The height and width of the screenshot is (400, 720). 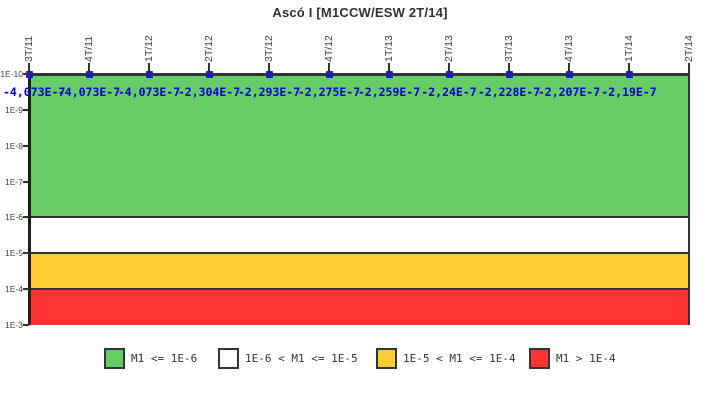 What do you see at coordinates (11, 74) in the screenshot?
I see `y-tick-label: 1E-10` at bounding box center [11, 74].